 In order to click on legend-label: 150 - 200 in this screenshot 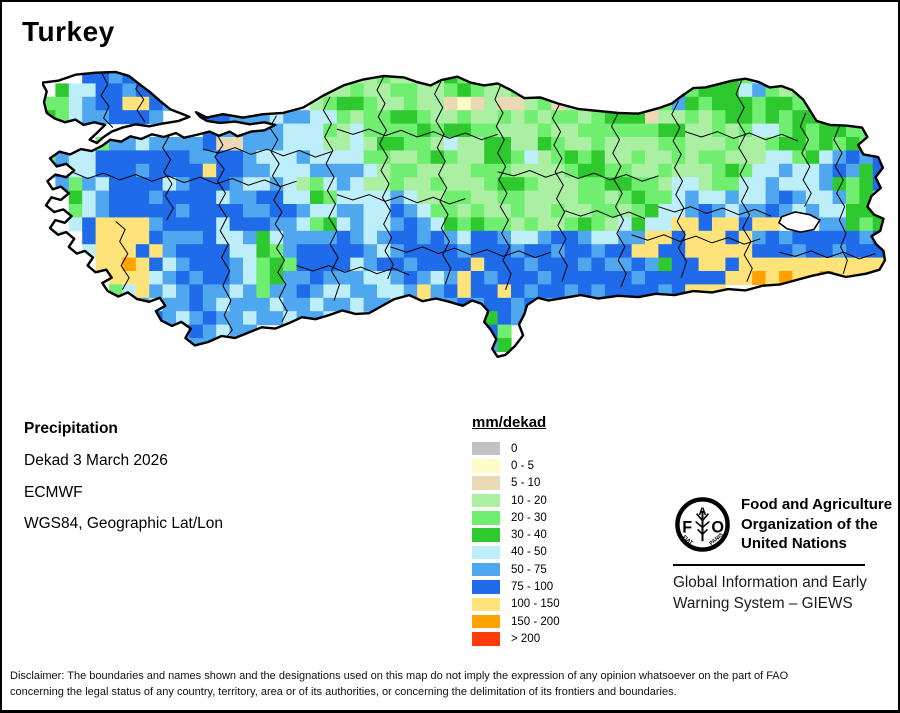, I will do `click(535, 621)`.